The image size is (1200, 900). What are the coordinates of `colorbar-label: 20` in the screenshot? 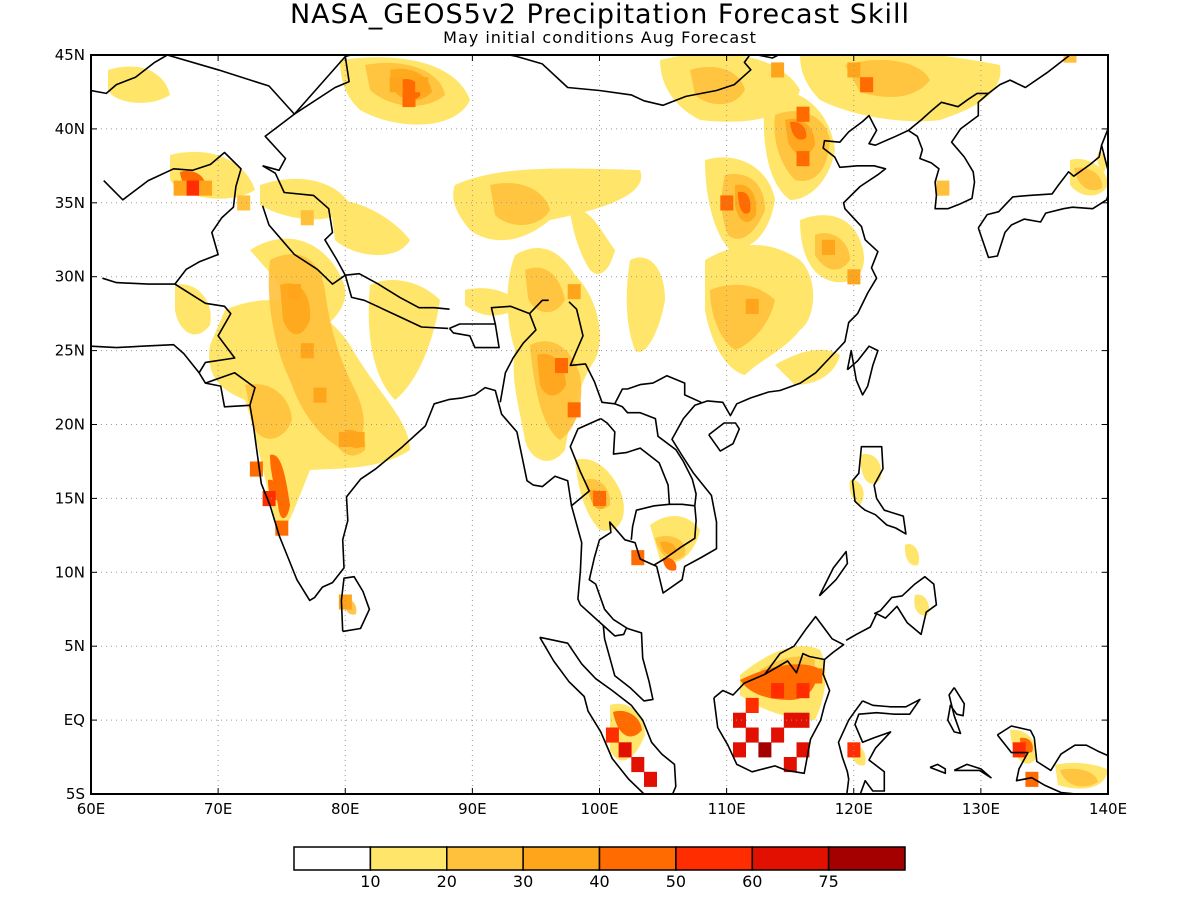 It's located at (447, 881).